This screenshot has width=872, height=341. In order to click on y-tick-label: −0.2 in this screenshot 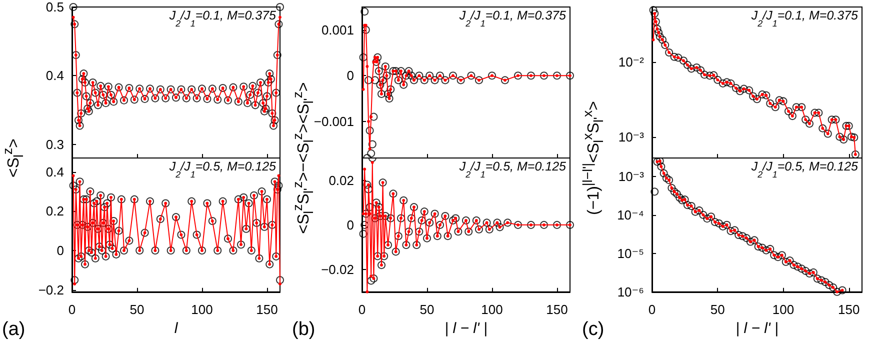, I will do `click(51, 290)`.